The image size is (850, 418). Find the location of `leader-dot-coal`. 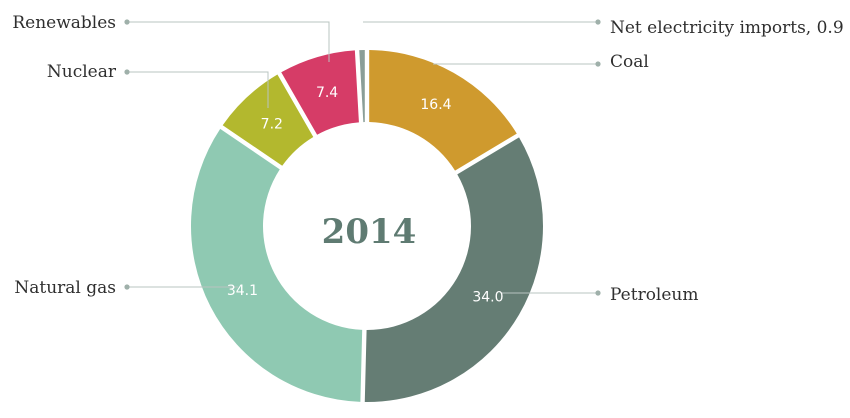

leader-dot-coal is located at coordinates (598, 64).